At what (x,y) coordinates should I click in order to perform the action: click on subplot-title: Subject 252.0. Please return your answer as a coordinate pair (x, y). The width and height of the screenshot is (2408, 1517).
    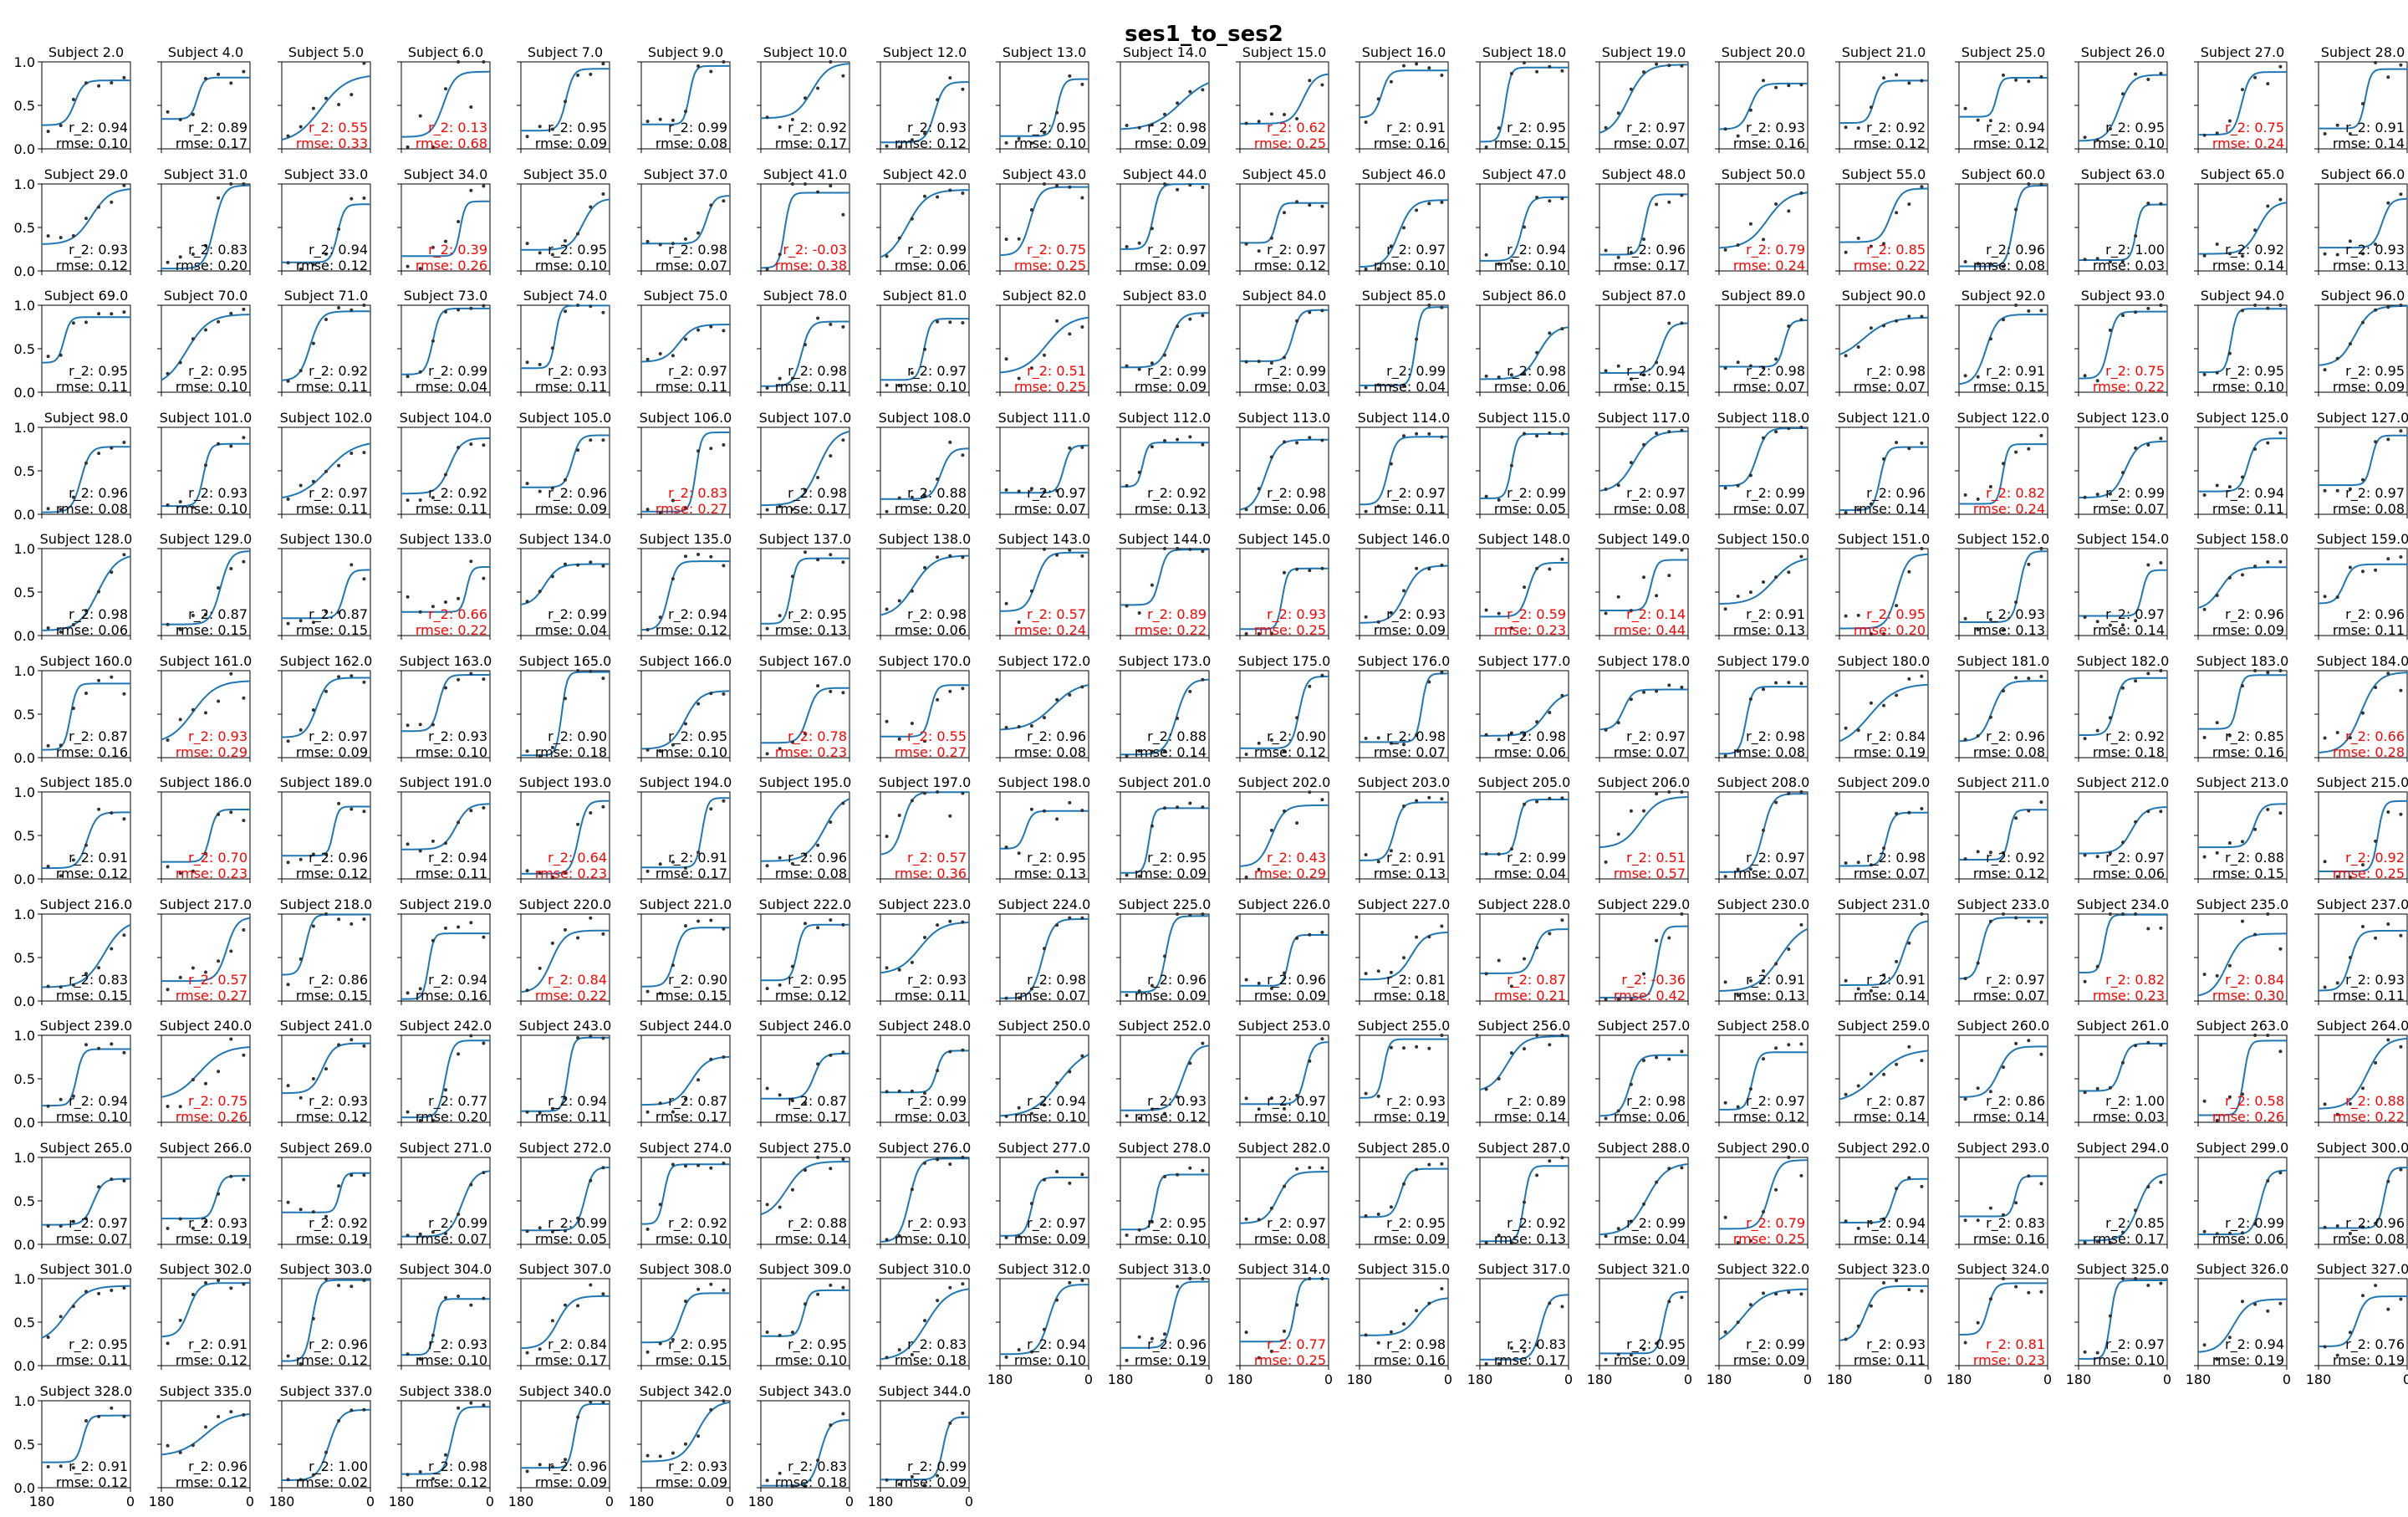
    Looking at the image, I should click on (1165, 1026).